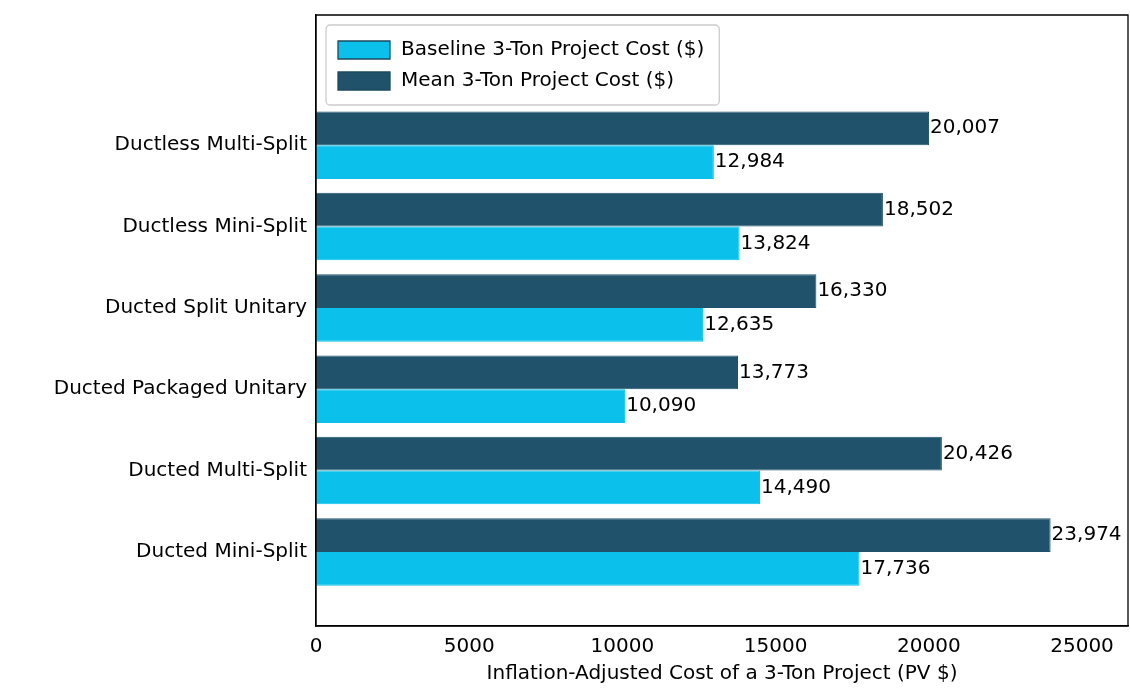 This screenshot has width=1130, height=692. What do you see at coordinates (775, 241) in the screenshot?
I see `data-label: 13,824` at bounding box center [775, 241].